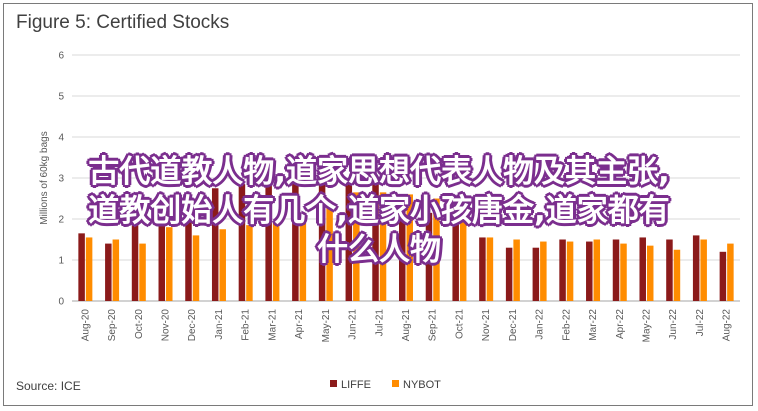 The width and height of the screenshot is (758, 411). What do you see at coordinates (139, 324) in the screenshot?
I see `x-tick-label: Oct-20` at bounding box center [139, 324].